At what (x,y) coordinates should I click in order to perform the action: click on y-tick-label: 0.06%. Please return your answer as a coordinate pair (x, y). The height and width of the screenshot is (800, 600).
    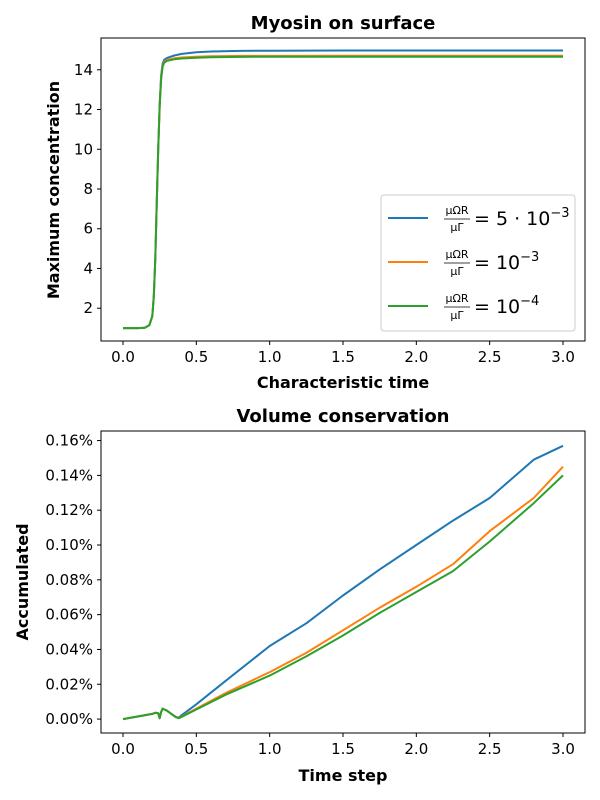
    Looking at the image, I should click on (69, 615).